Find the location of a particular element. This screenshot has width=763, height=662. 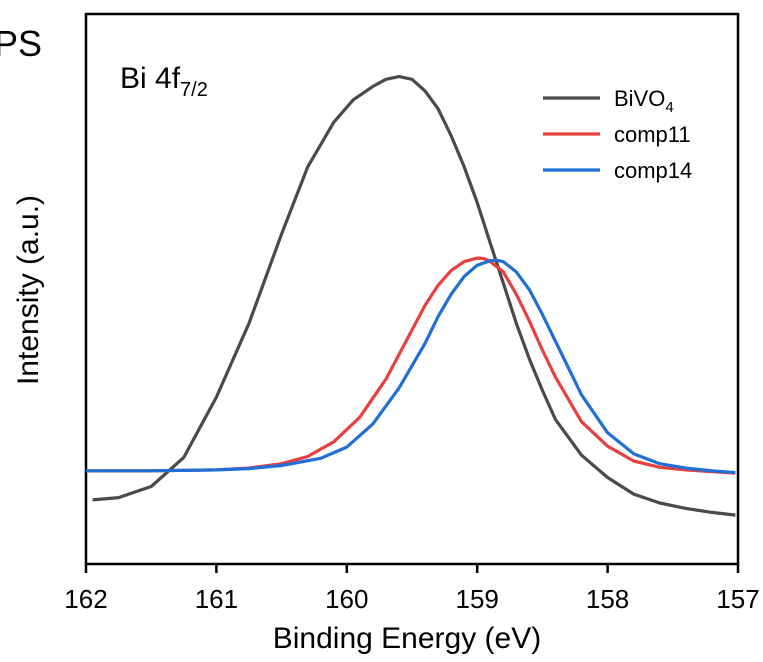

legend-label-comp11: comp11 is located at coordinates (652, 134).